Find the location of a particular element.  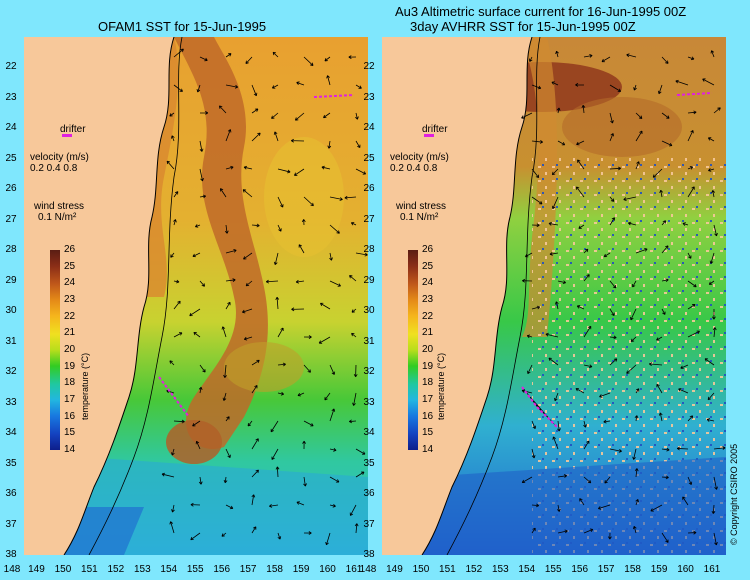

left-panel-title: OFAM1 SST for 15-Jun-1995 is located at coordinates (182, 26).